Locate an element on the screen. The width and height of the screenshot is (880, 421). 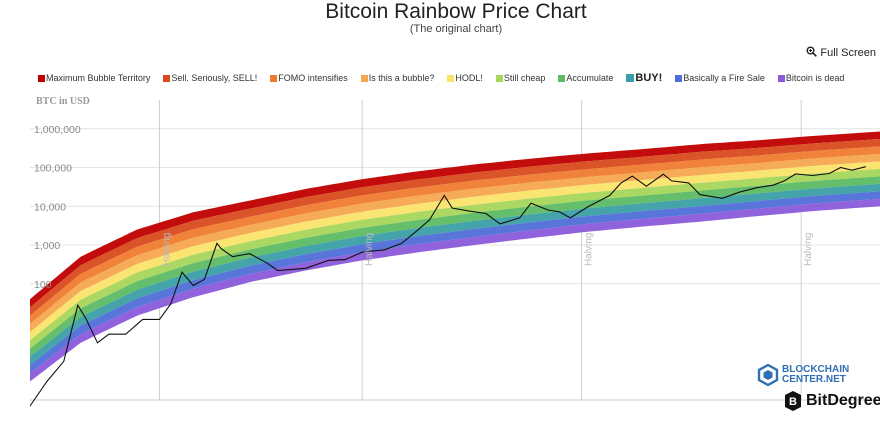
y-tick-label: 100 is located at coordinates (43, 285).